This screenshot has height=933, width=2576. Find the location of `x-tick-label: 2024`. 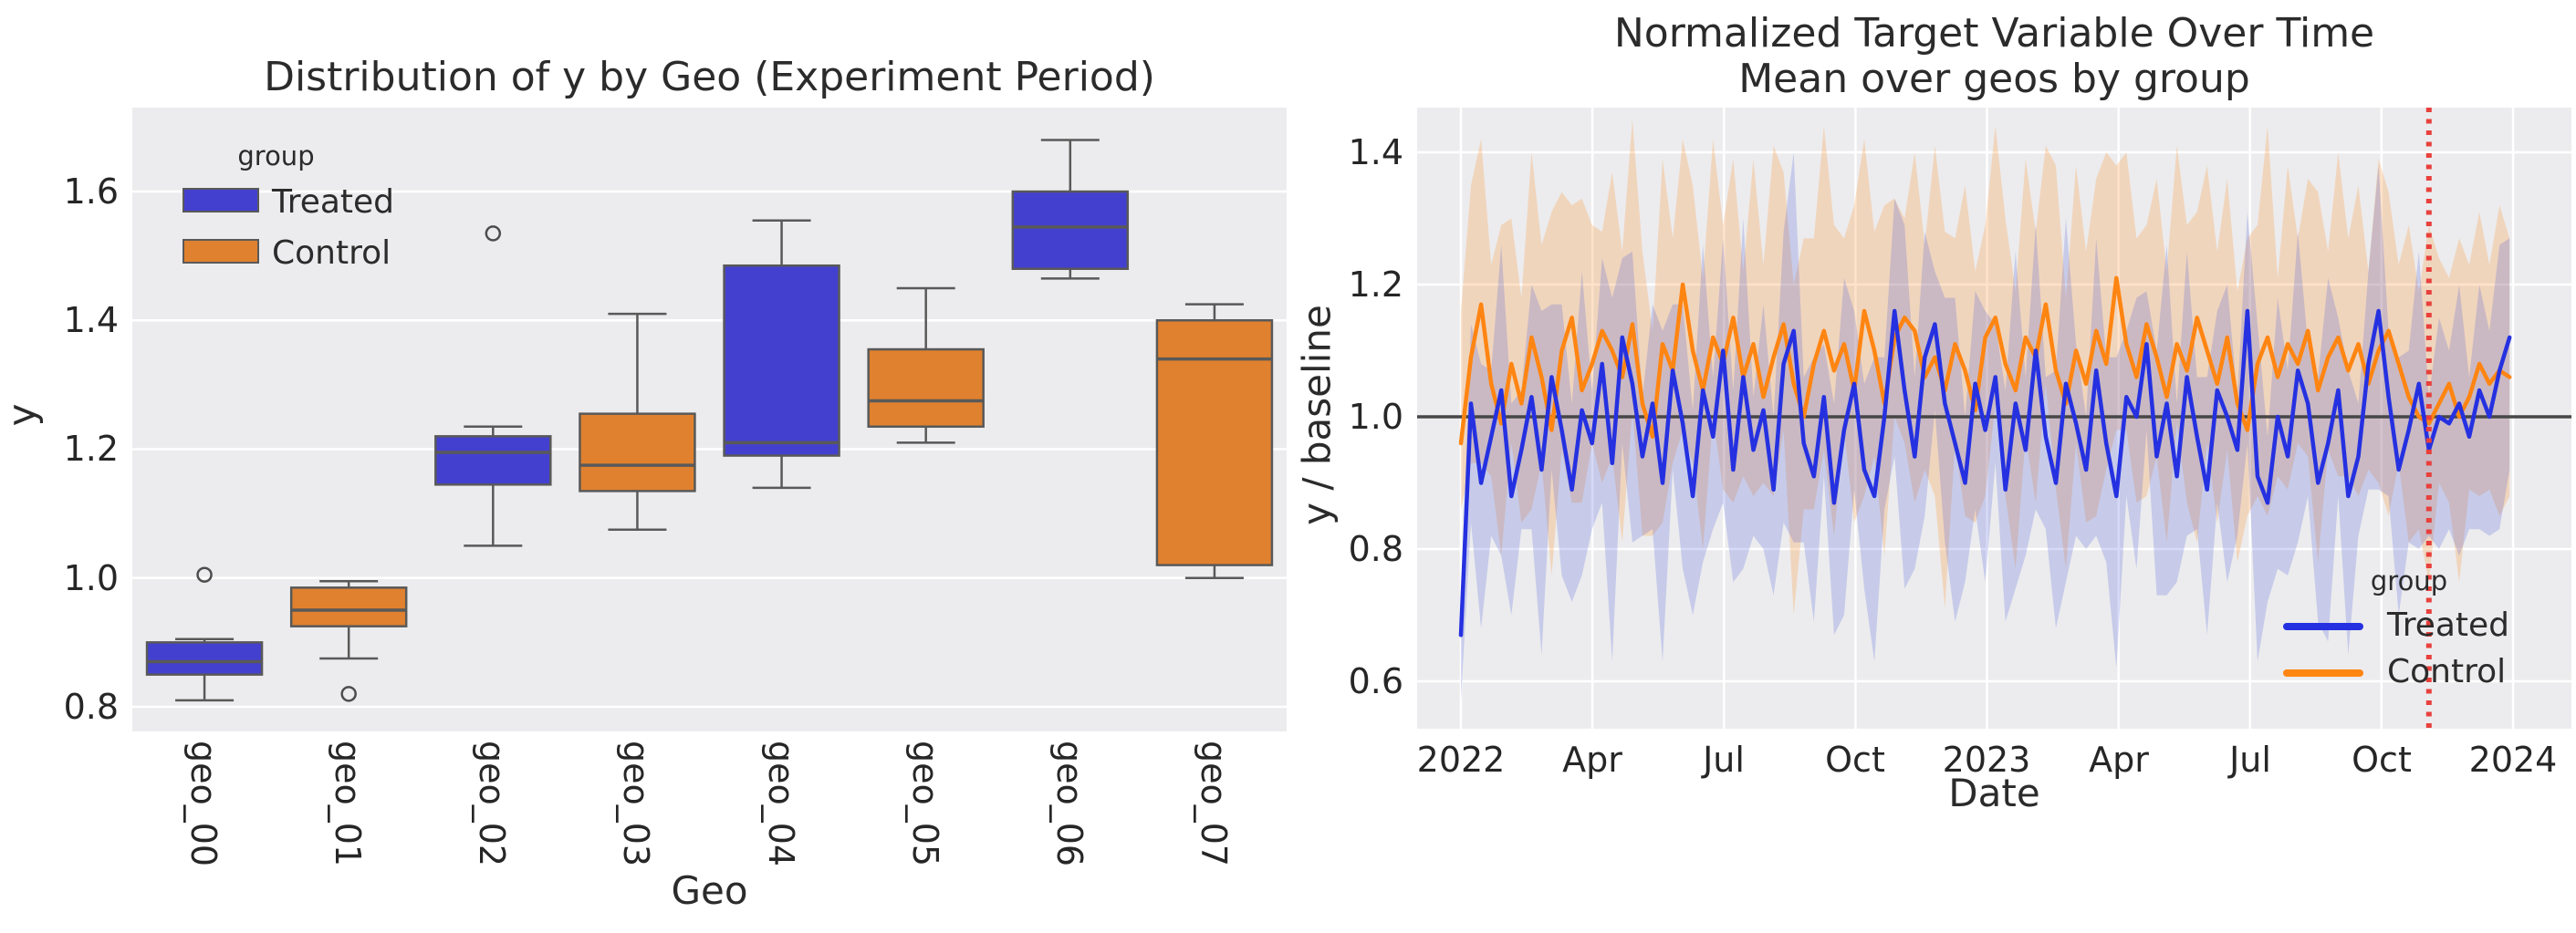

x-tick-label: 2024 is located at coordinates (2513, 760).